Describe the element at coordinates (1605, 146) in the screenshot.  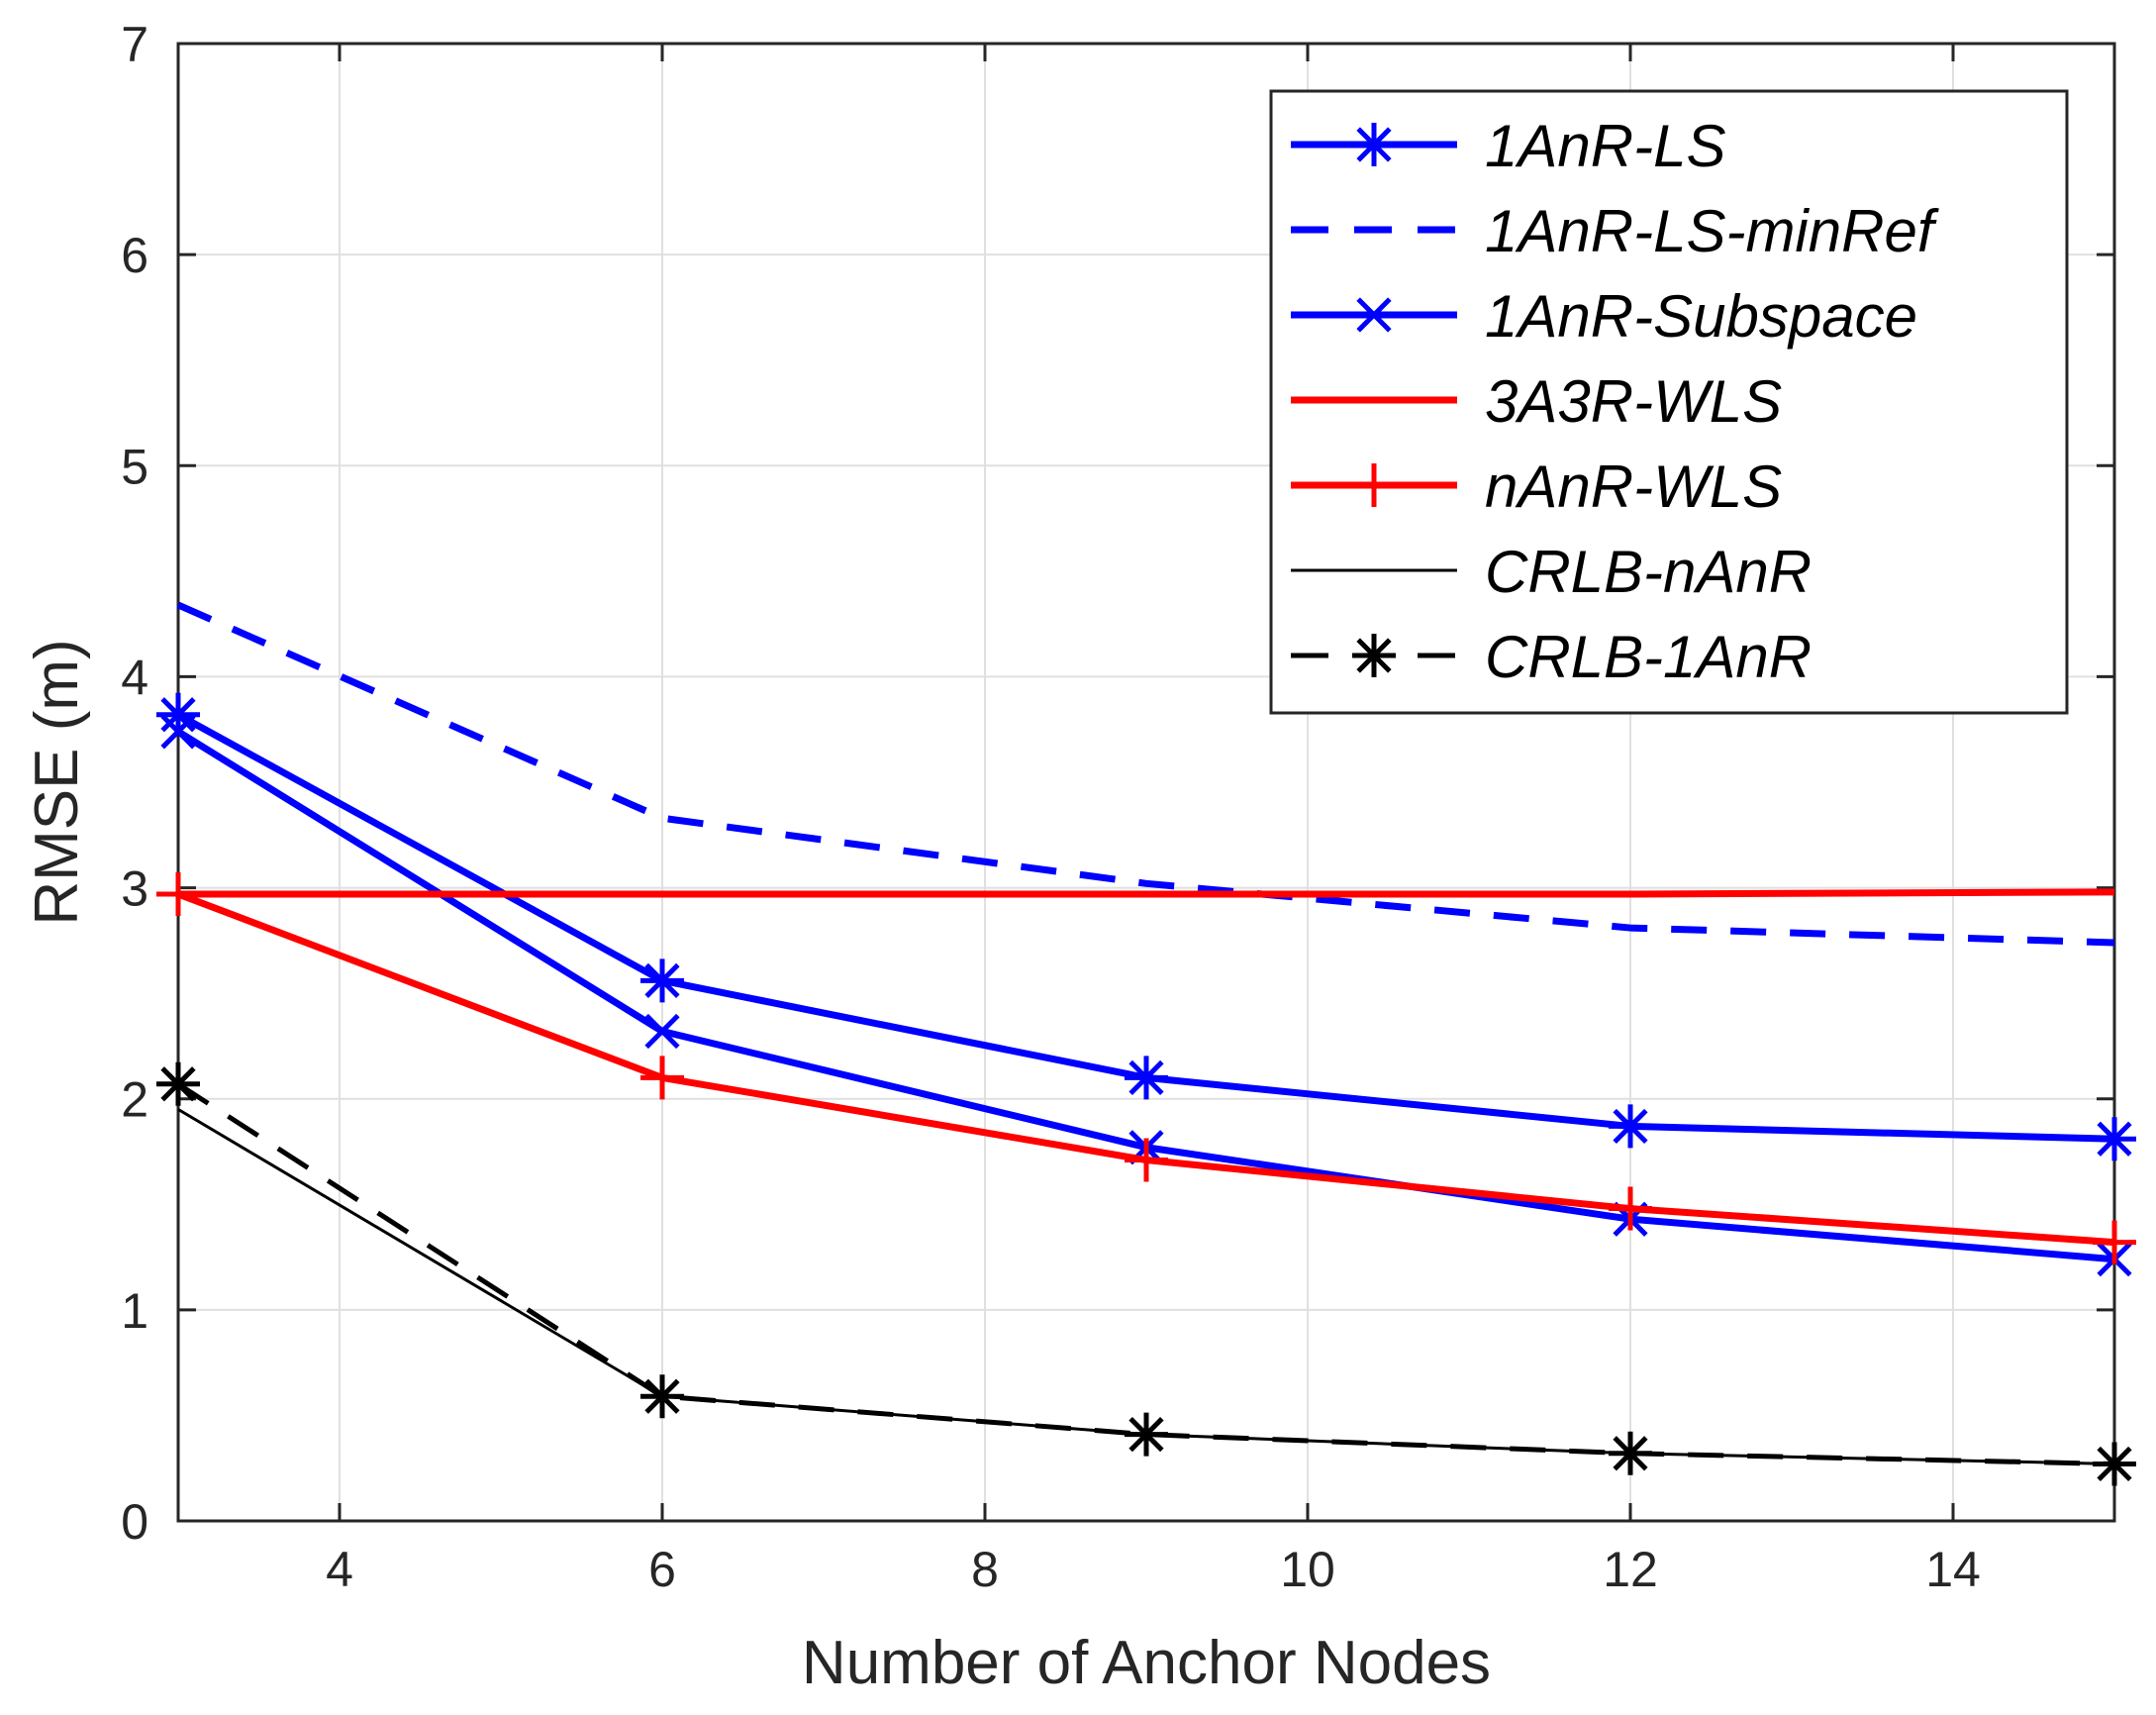
I see `legend-label: 1AnR-LS` at that location.